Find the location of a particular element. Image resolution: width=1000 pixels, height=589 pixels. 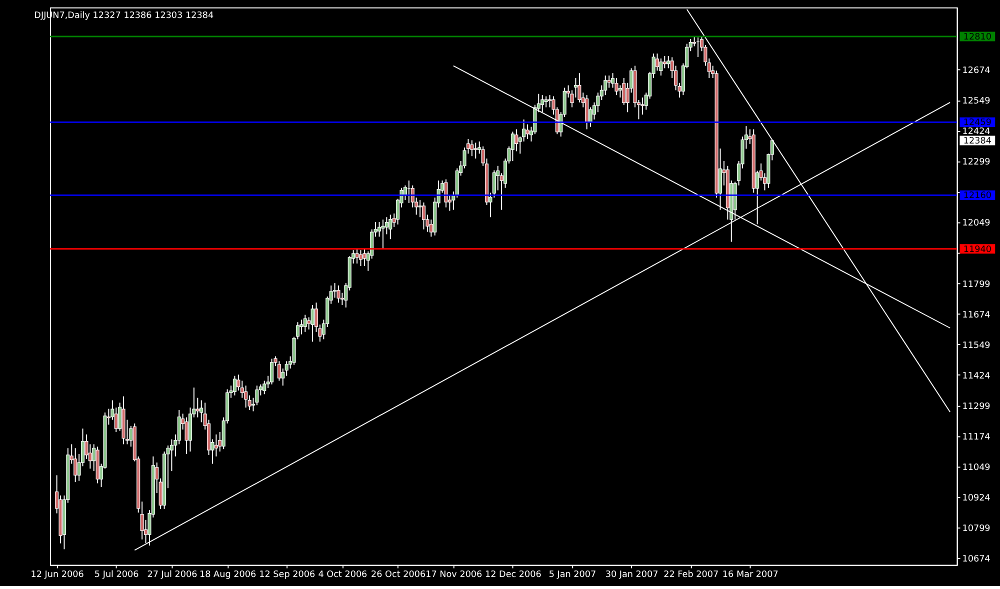

y-tick-label: 11549 is located at coordinates (976, 345).